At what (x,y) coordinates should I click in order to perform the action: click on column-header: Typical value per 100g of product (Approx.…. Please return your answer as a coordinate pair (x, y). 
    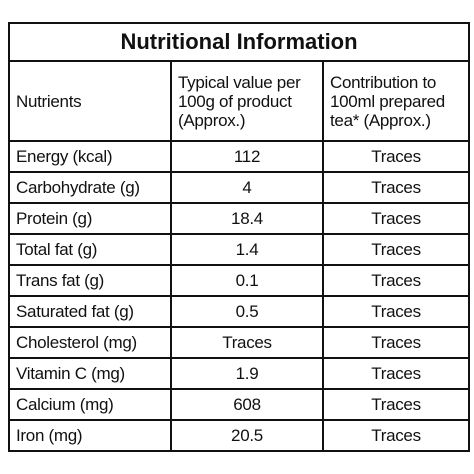
    Looking at the image, I should click on (247, 101).